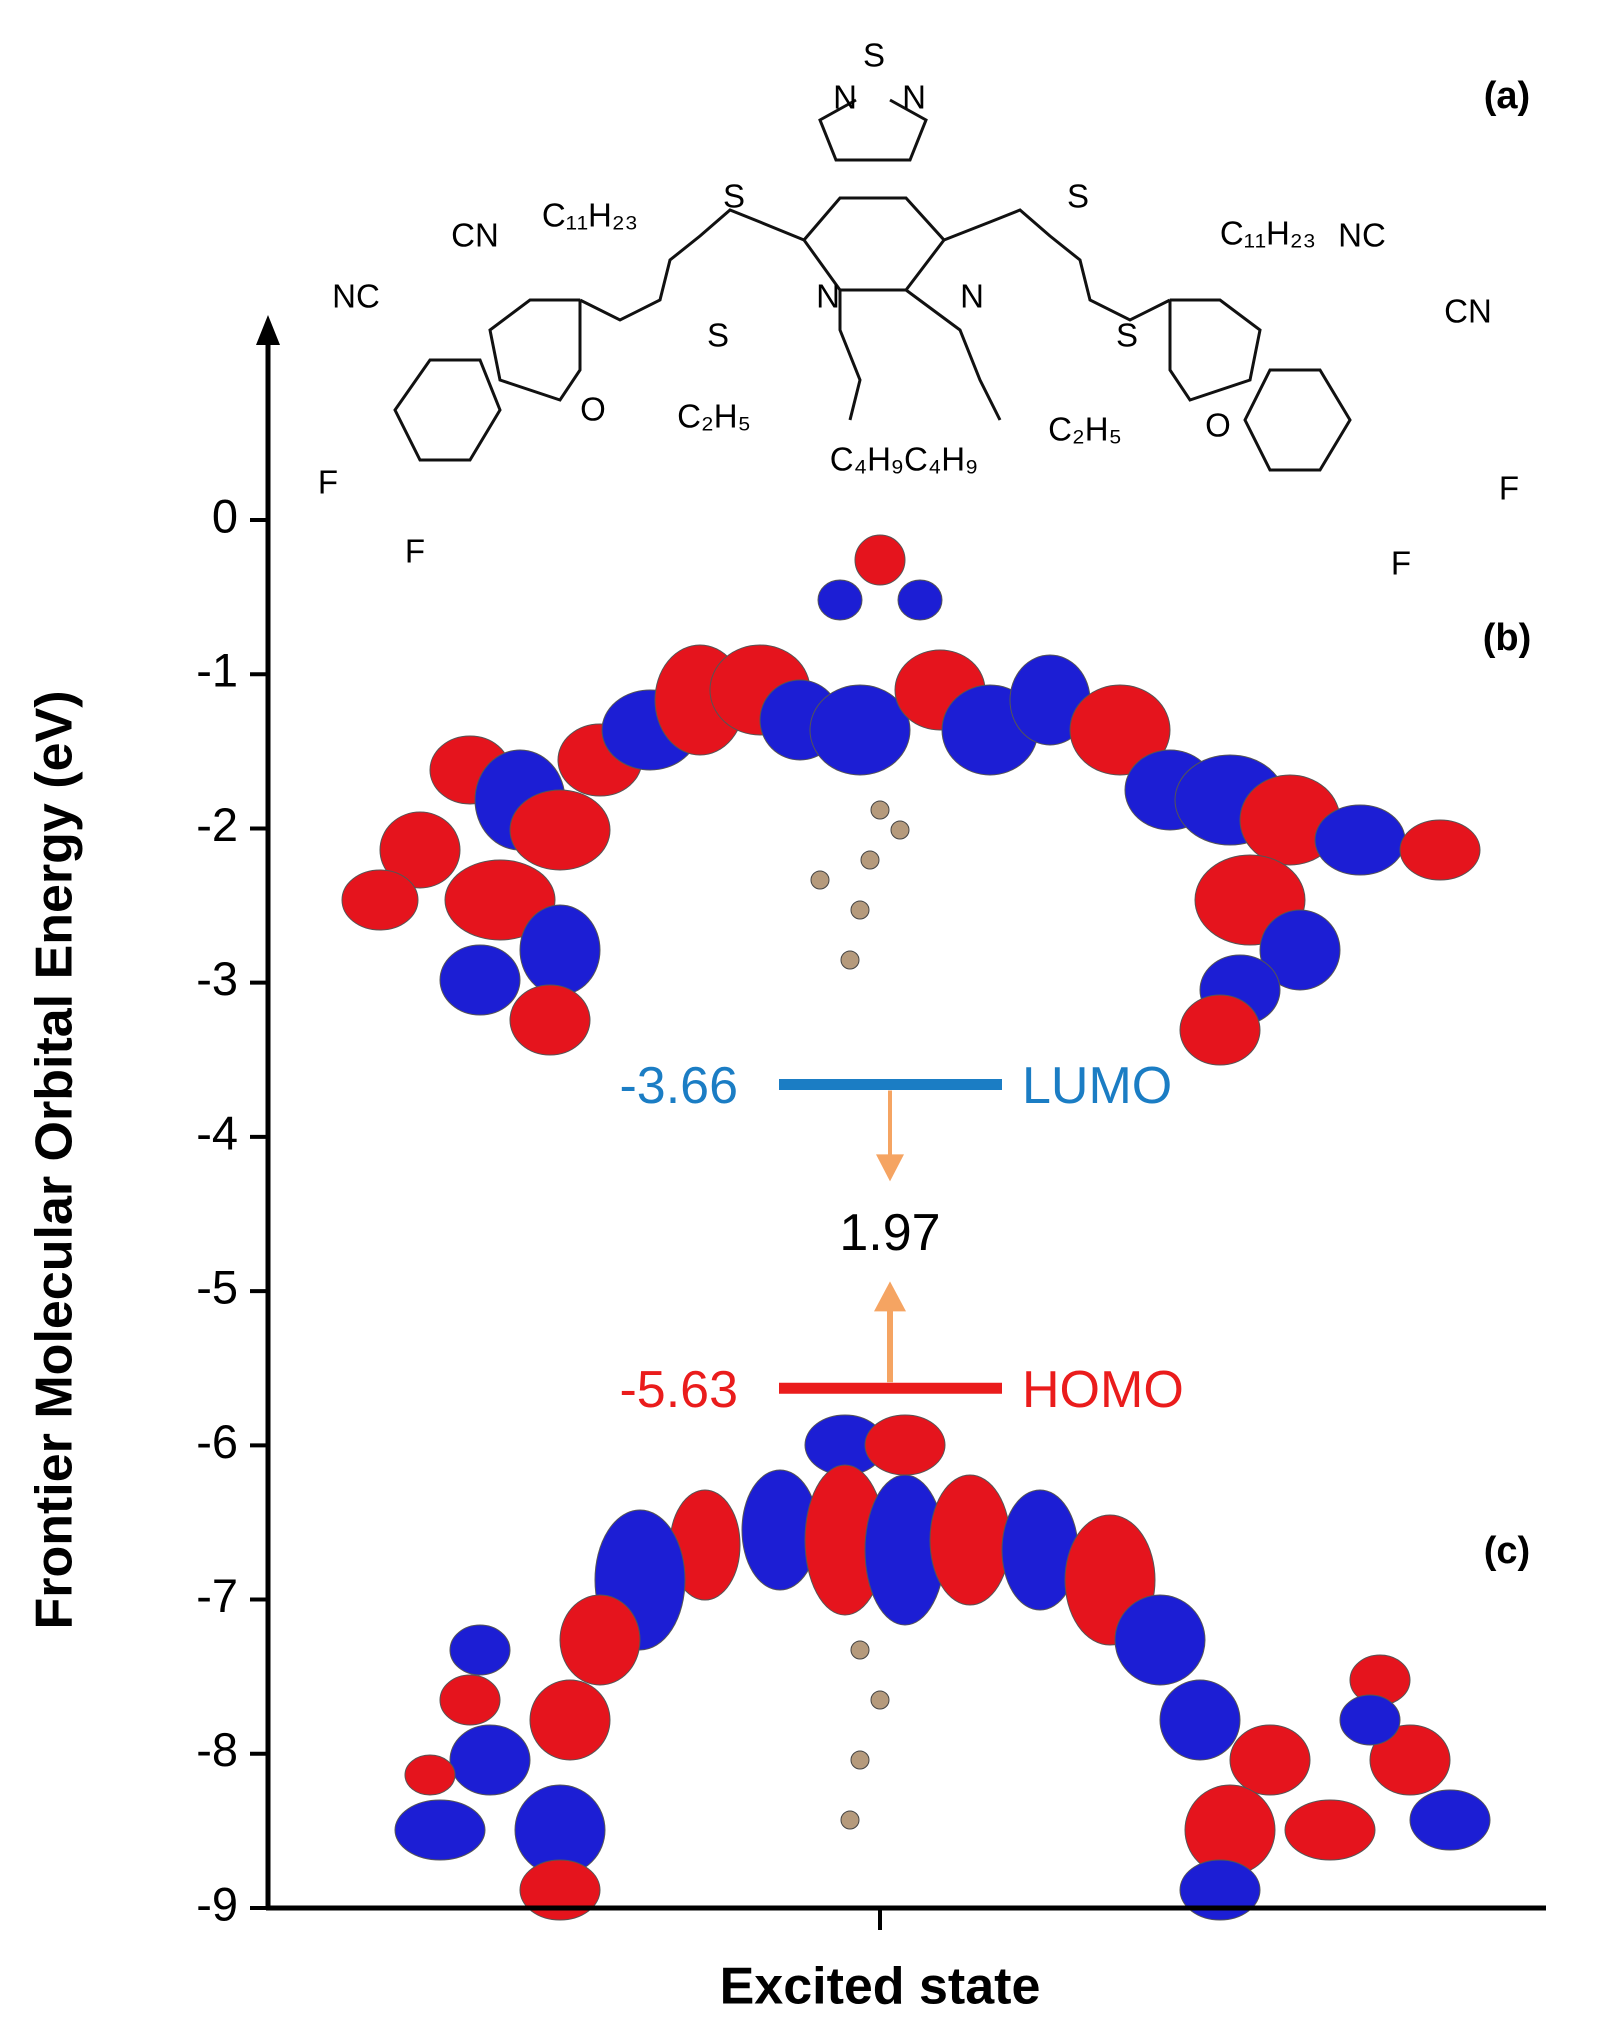  What do you see at coordinates (217, 824) in the screenshot?
I see `y-tick-label: -2` at bounding box center [217, 824].